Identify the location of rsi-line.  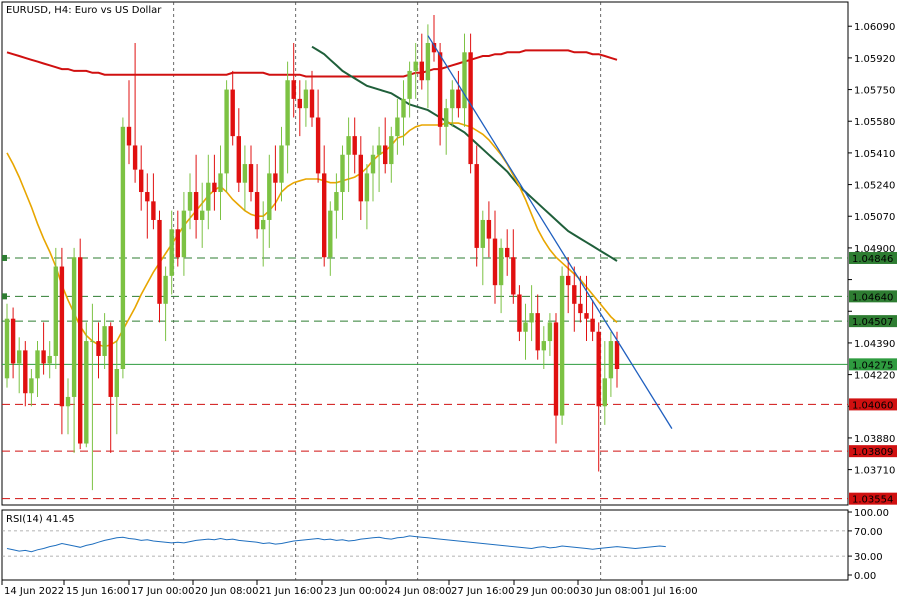
(336, 544).